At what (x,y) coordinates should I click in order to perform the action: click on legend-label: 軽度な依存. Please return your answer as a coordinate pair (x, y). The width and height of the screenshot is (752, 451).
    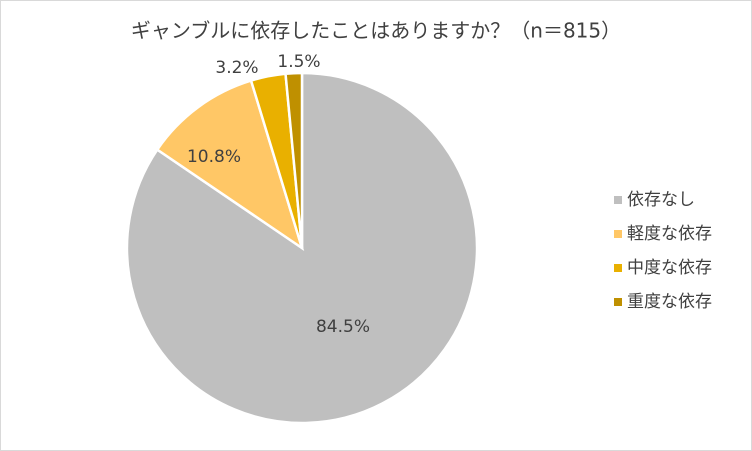
    Looking at the image, I should click on (669, 234).